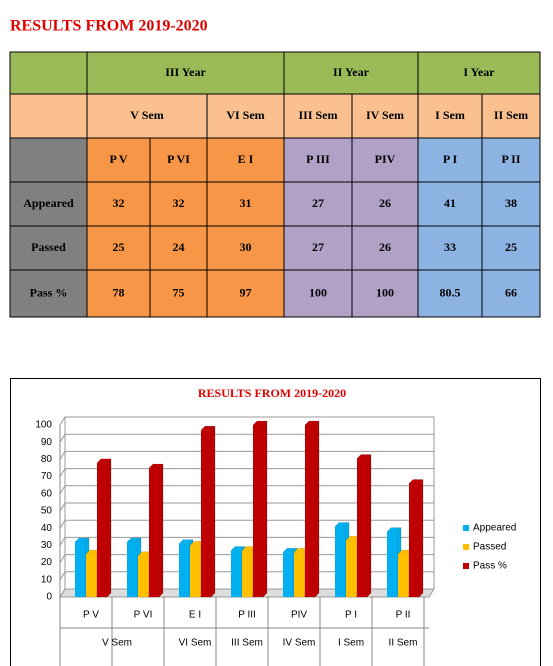  I want to click on semester-header: III Sem, so click(317, 115).